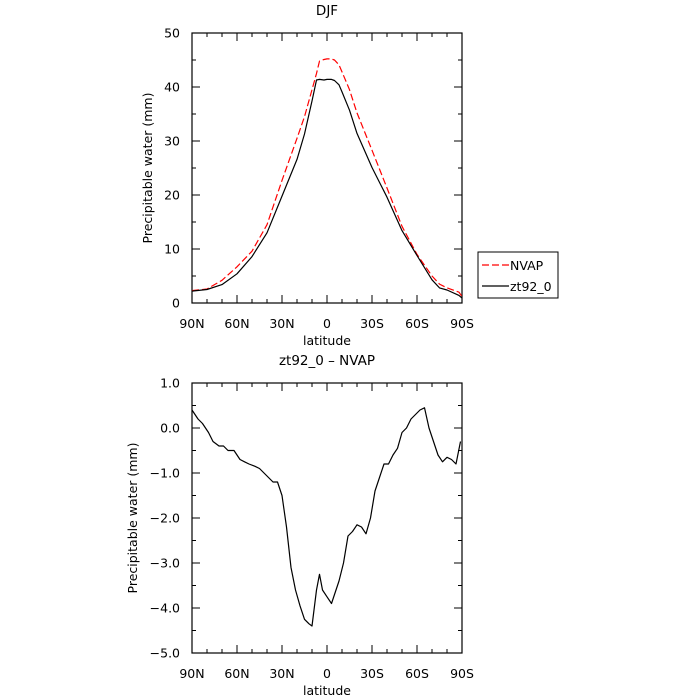 The image size is (700, 700). What do you see at coordinates (165, 608) in the screenshot?
I see `y-tick-label: −4.0` at bounding box center [165, 608].